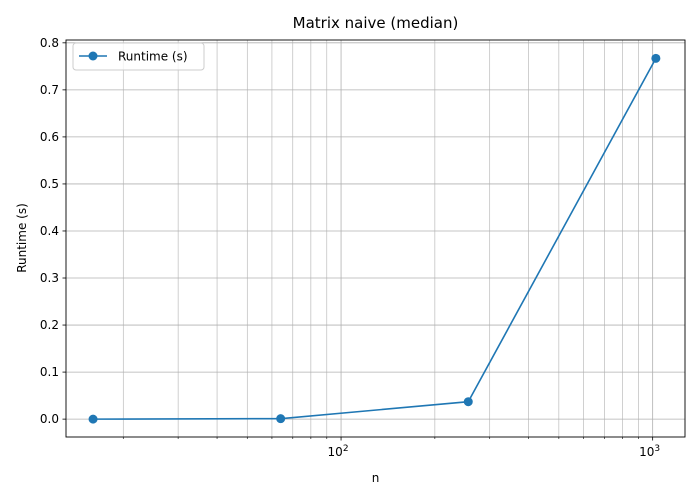  I want to click on x-axis-label: n, so click(376, 478).